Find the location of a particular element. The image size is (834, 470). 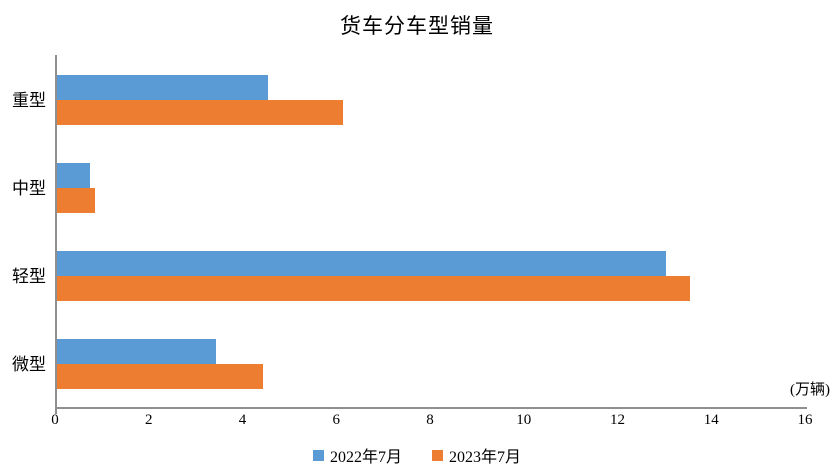

bar-series1-cat2 is located at coordinates (373, 288).